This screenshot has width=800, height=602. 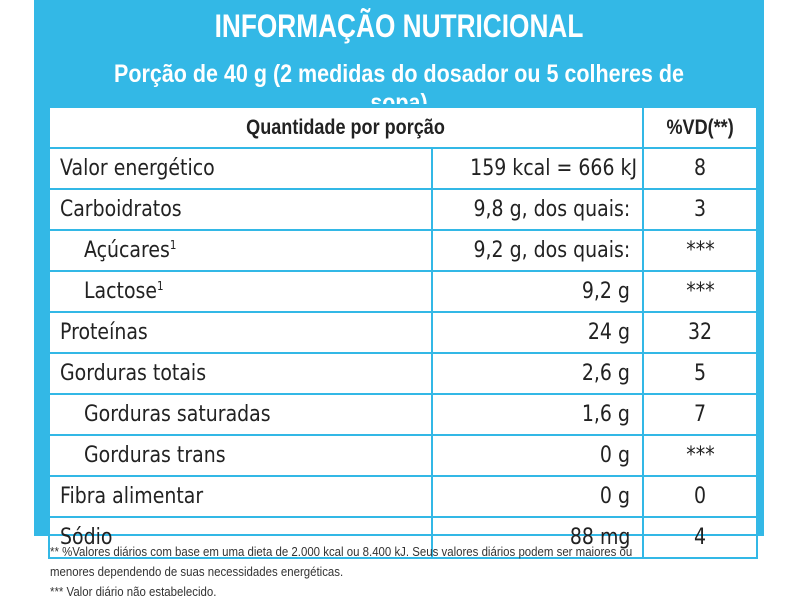 I want to click on table-row: Fibra alimentar 0 g 0, so click(x=403, y=496).